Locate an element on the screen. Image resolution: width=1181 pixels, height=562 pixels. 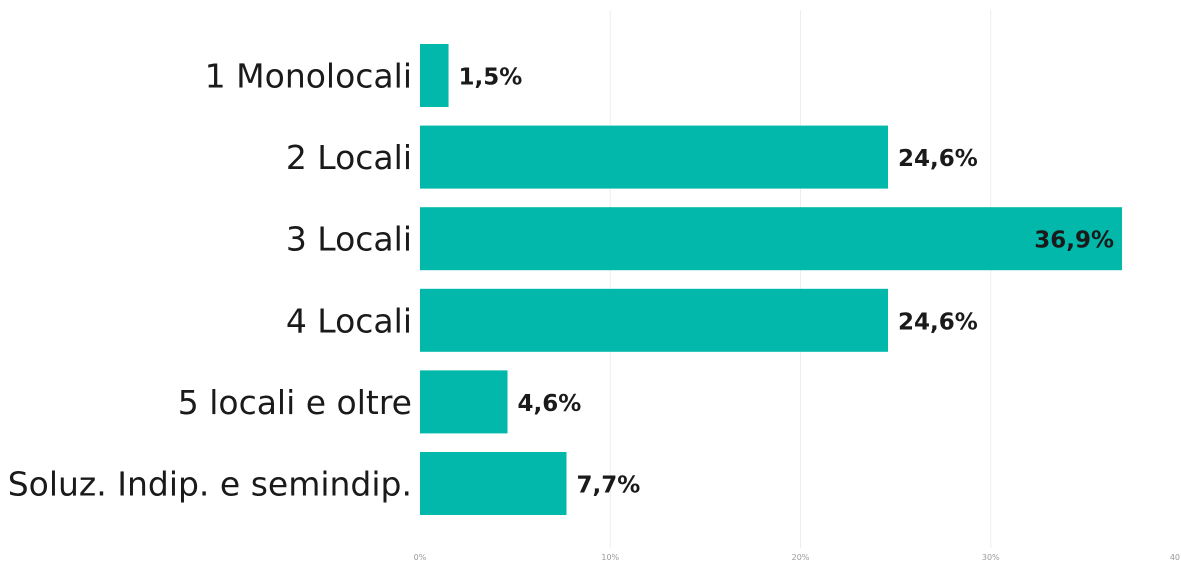
data-label: 36,9% is located at coordinates (1074, 241).